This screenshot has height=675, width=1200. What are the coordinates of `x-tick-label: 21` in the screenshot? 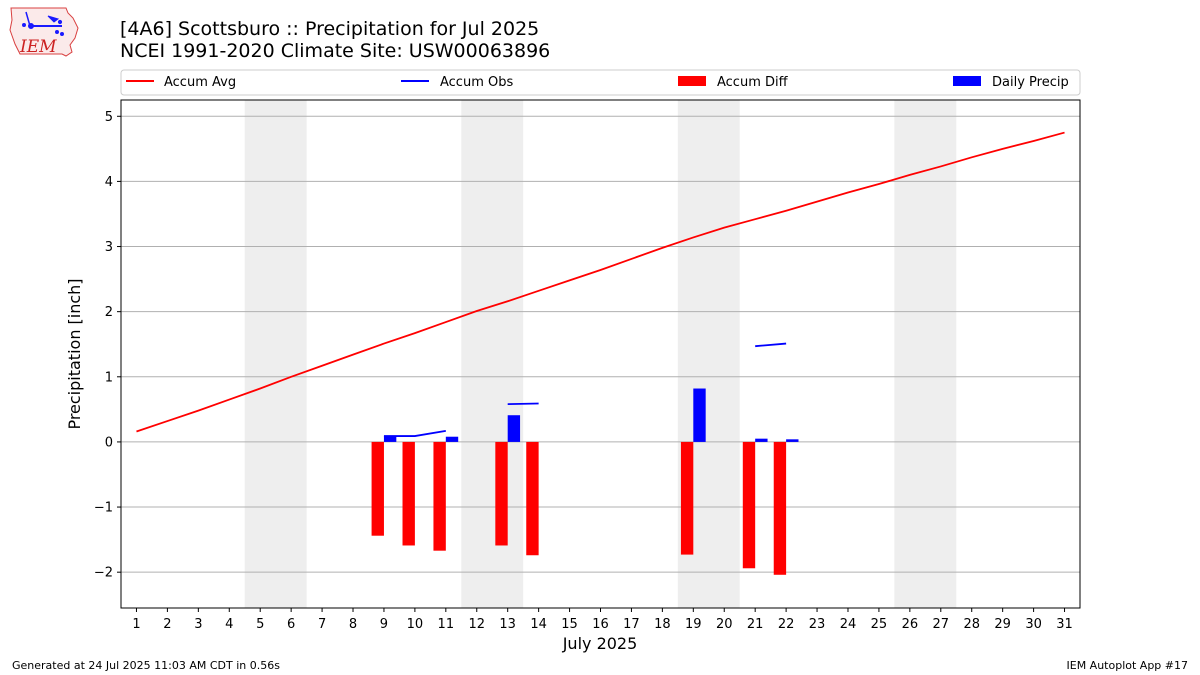 It's located at (755, 624).